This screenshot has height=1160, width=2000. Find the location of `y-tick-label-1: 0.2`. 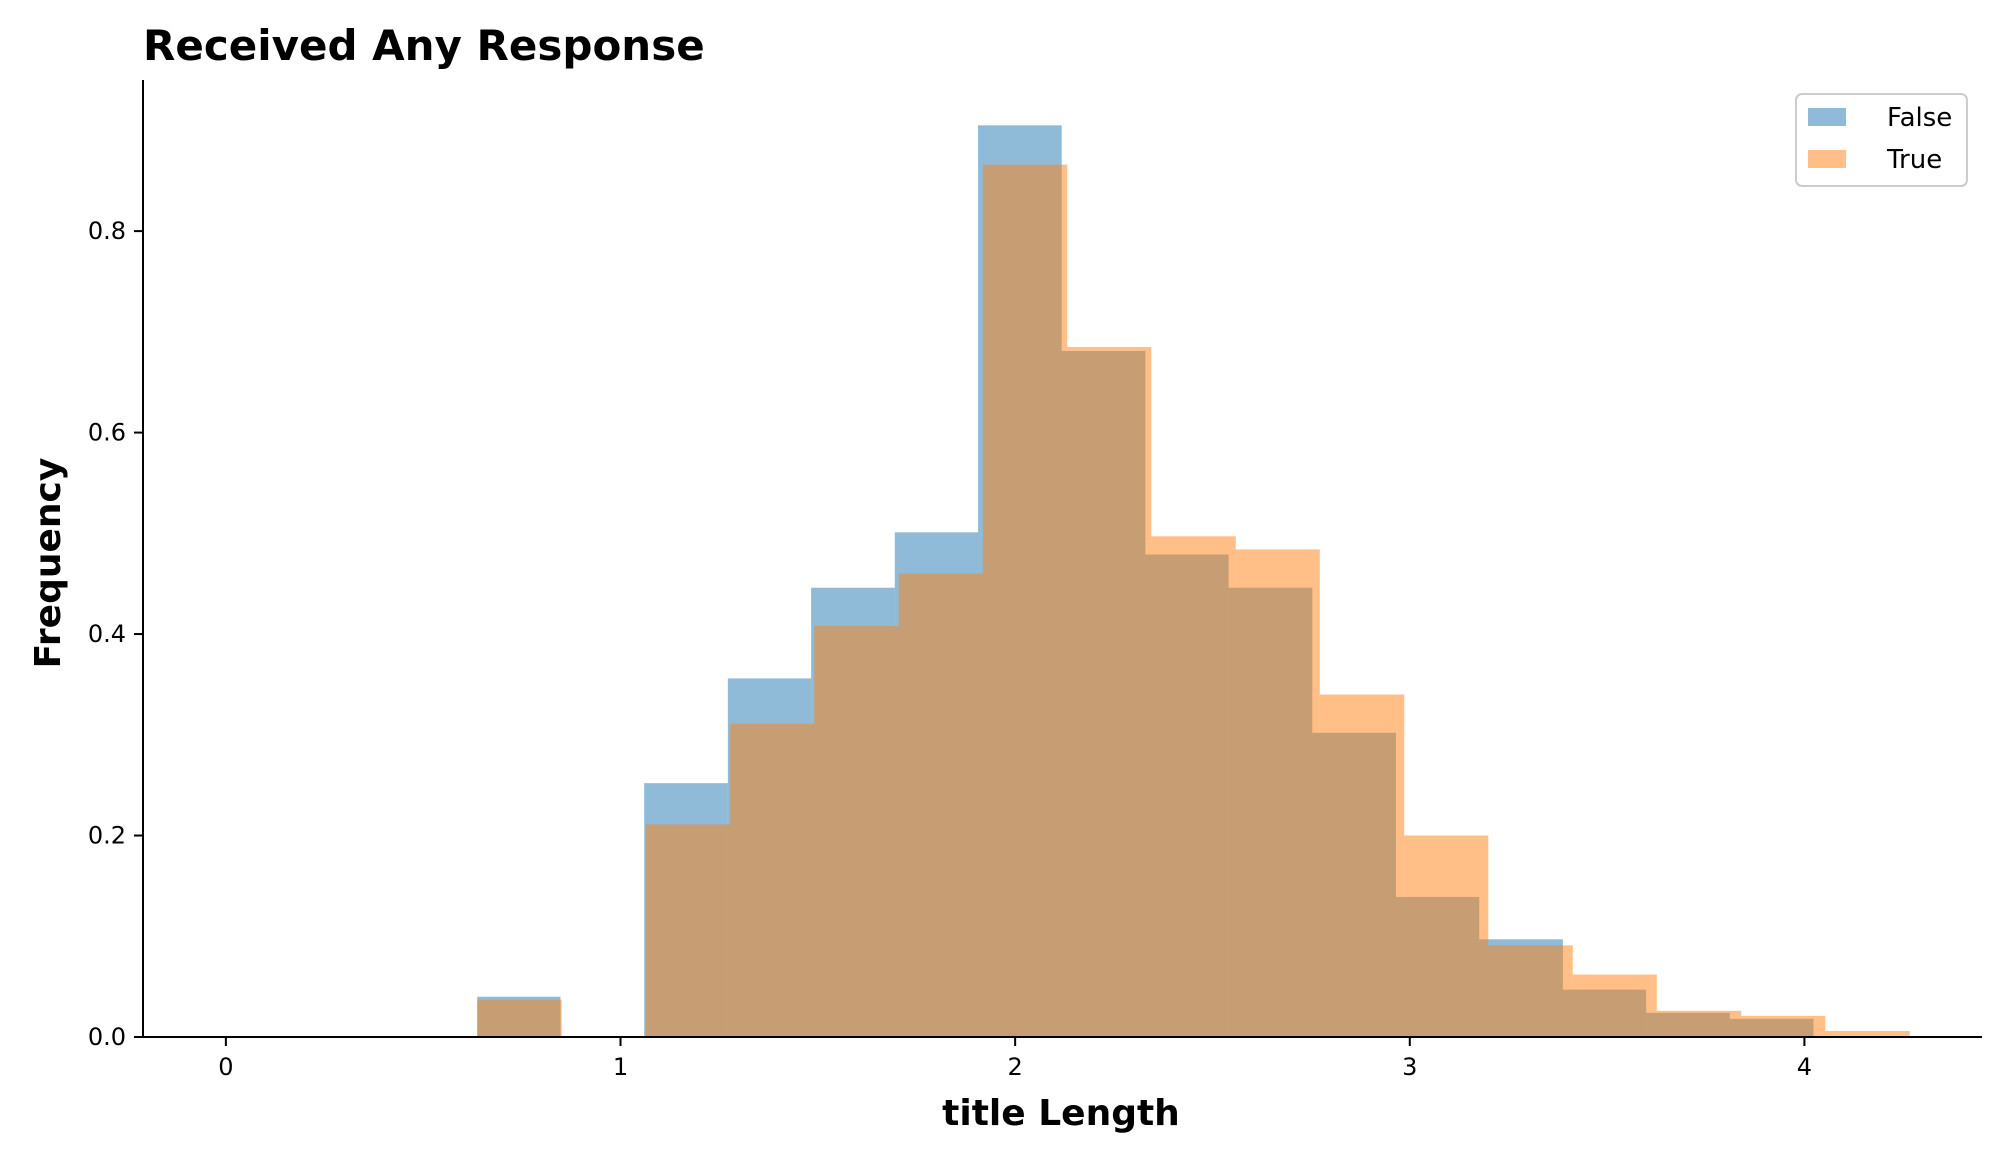

y-tick-label-1: 0.2 is located at coordinates (107, 836).